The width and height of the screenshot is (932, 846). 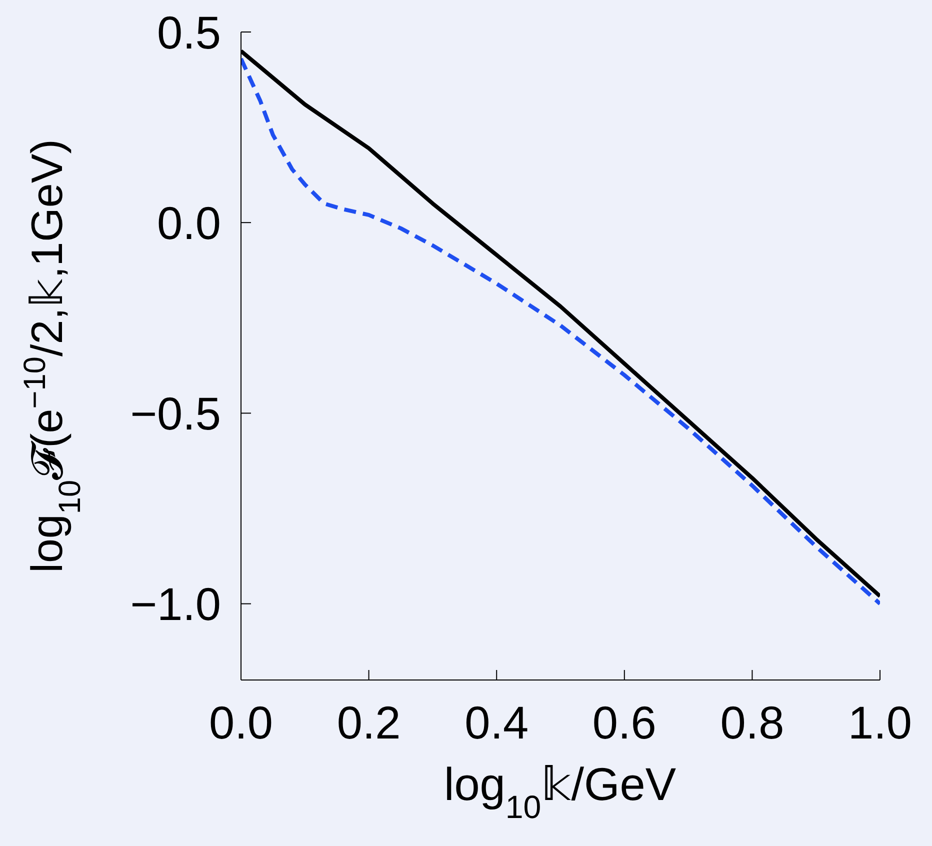 What do you see at coordinates (560, 791) in the screenshot?
I see `x-axis-title: log$_{10}$𝕜/GeV` at bounding box center [560, 791].